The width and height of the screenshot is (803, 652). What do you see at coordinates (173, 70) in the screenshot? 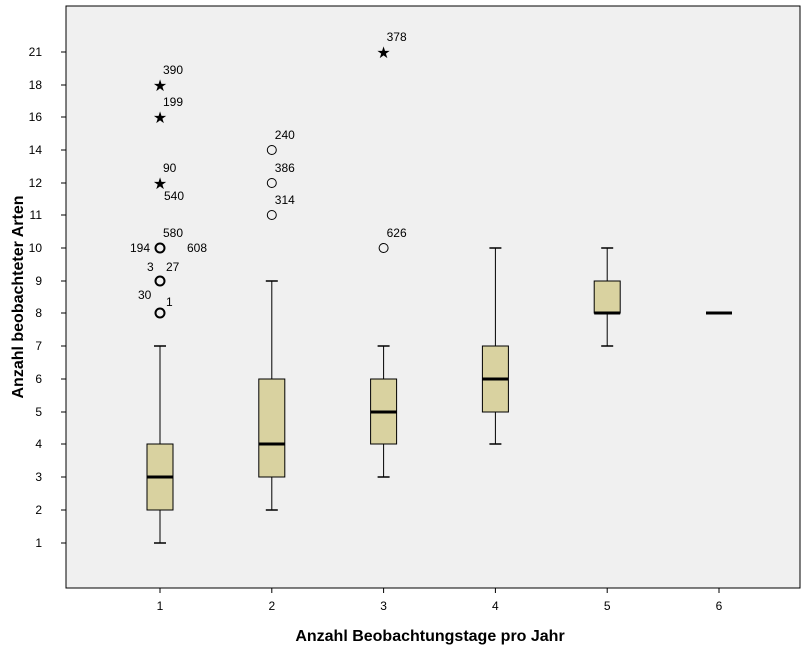
I see `outlier-label: 390` at bounding box center [173, 70].